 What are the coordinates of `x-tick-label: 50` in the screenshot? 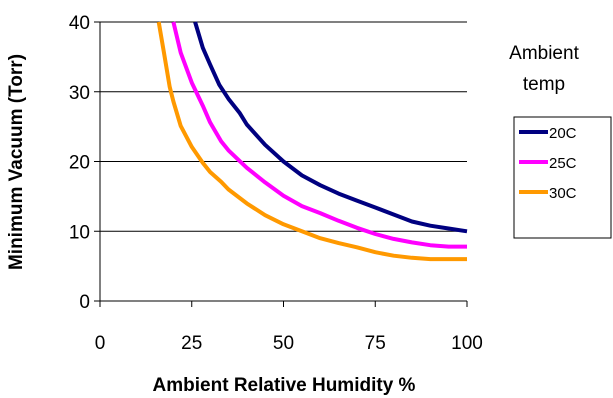 It's located at (283, 343).